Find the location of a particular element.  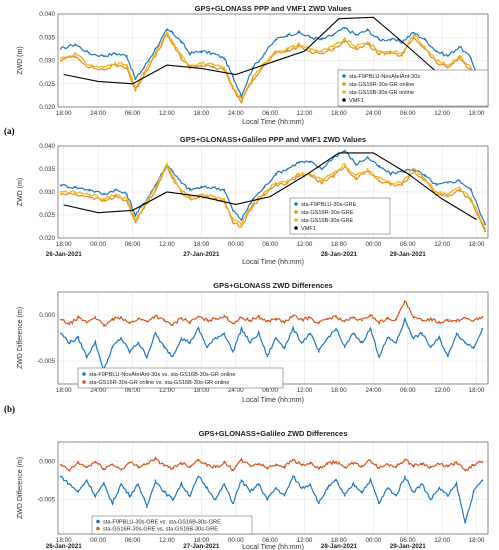

x-tick-label: 06:00 is located at coordinates (133, 540).